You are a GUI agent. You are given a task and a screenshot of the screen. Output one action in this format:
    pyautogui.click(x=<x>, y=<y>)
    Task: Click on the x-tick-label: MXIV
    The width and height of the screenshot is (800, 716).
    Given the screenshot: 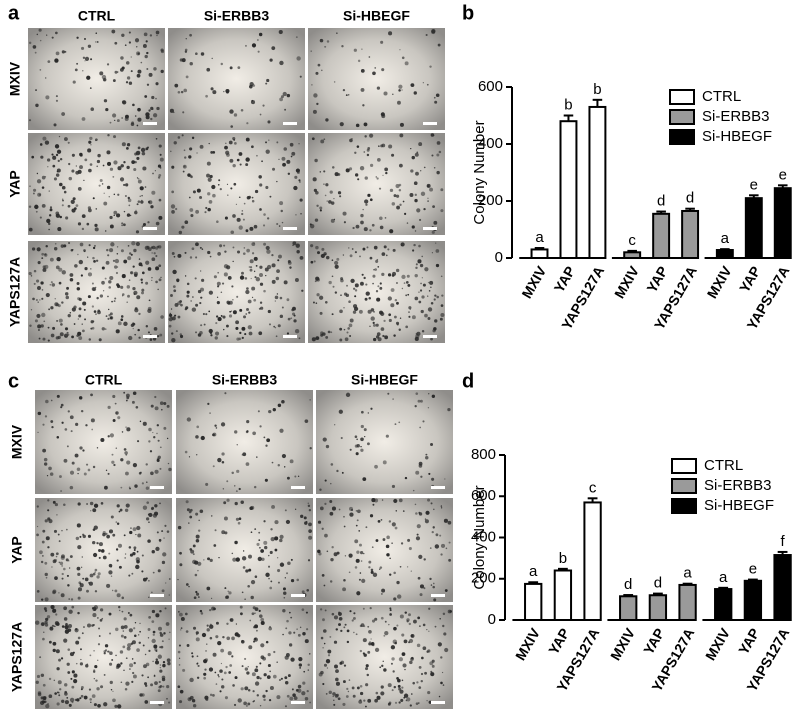 What is the action you would take?
    pyautogui.click(x=527, y=644)
    